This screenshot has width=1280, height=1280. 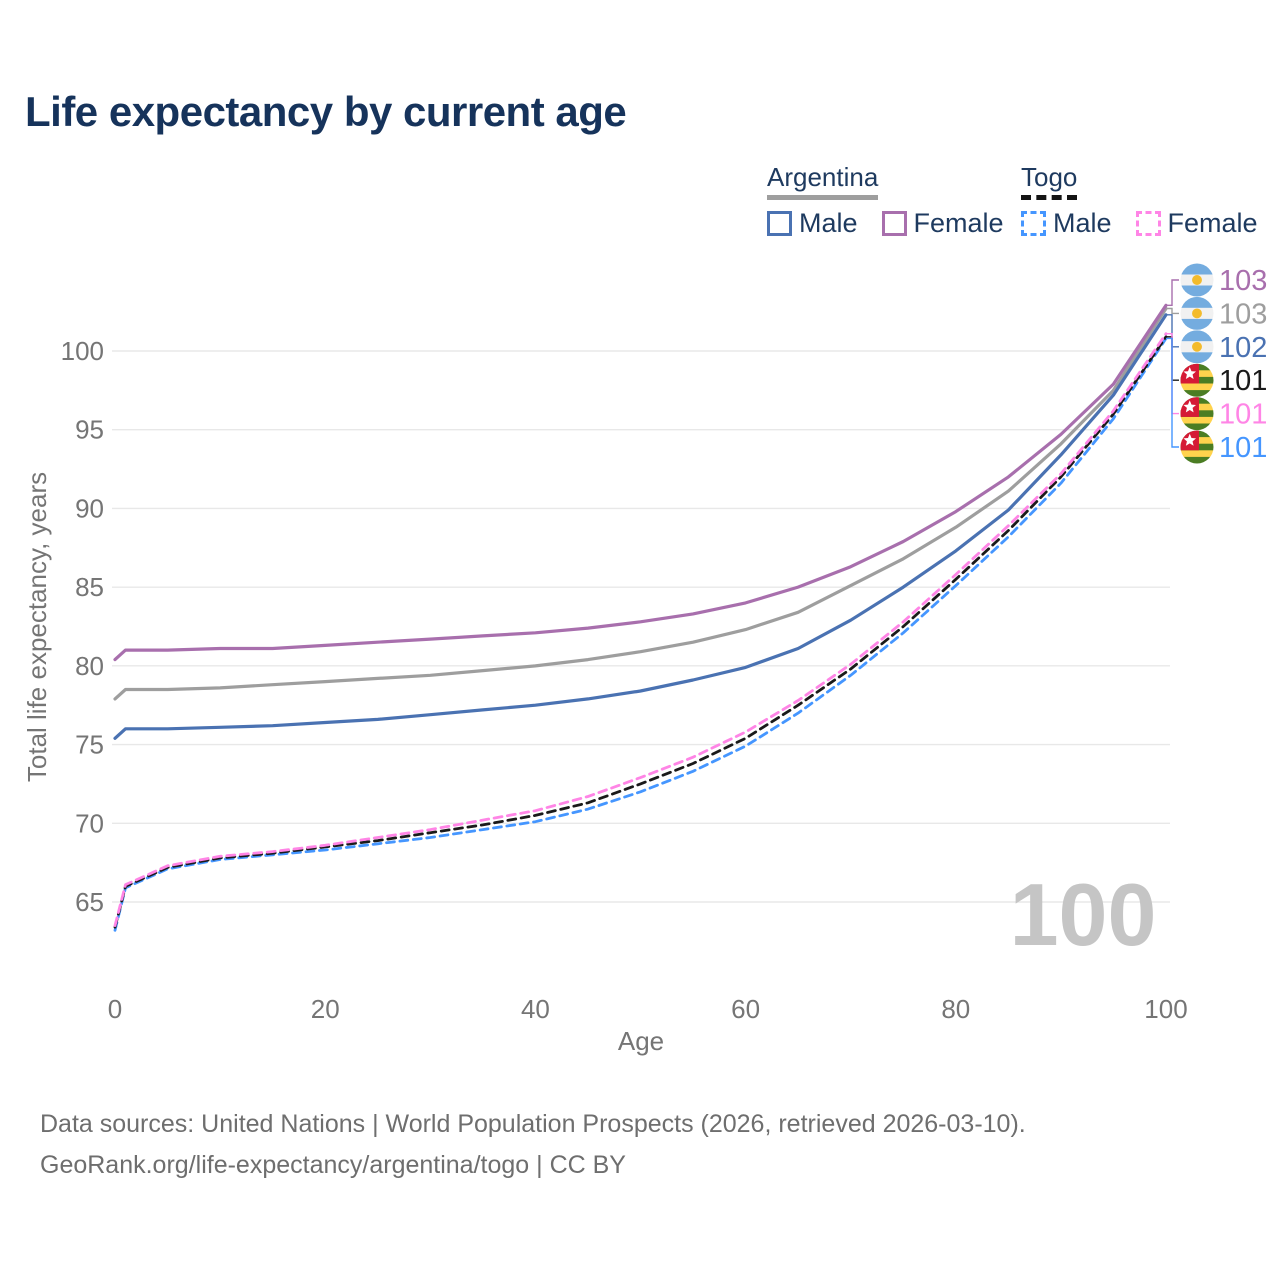 I want to click on legend-item-argentina-male: Male, so click(x=812, y=223).